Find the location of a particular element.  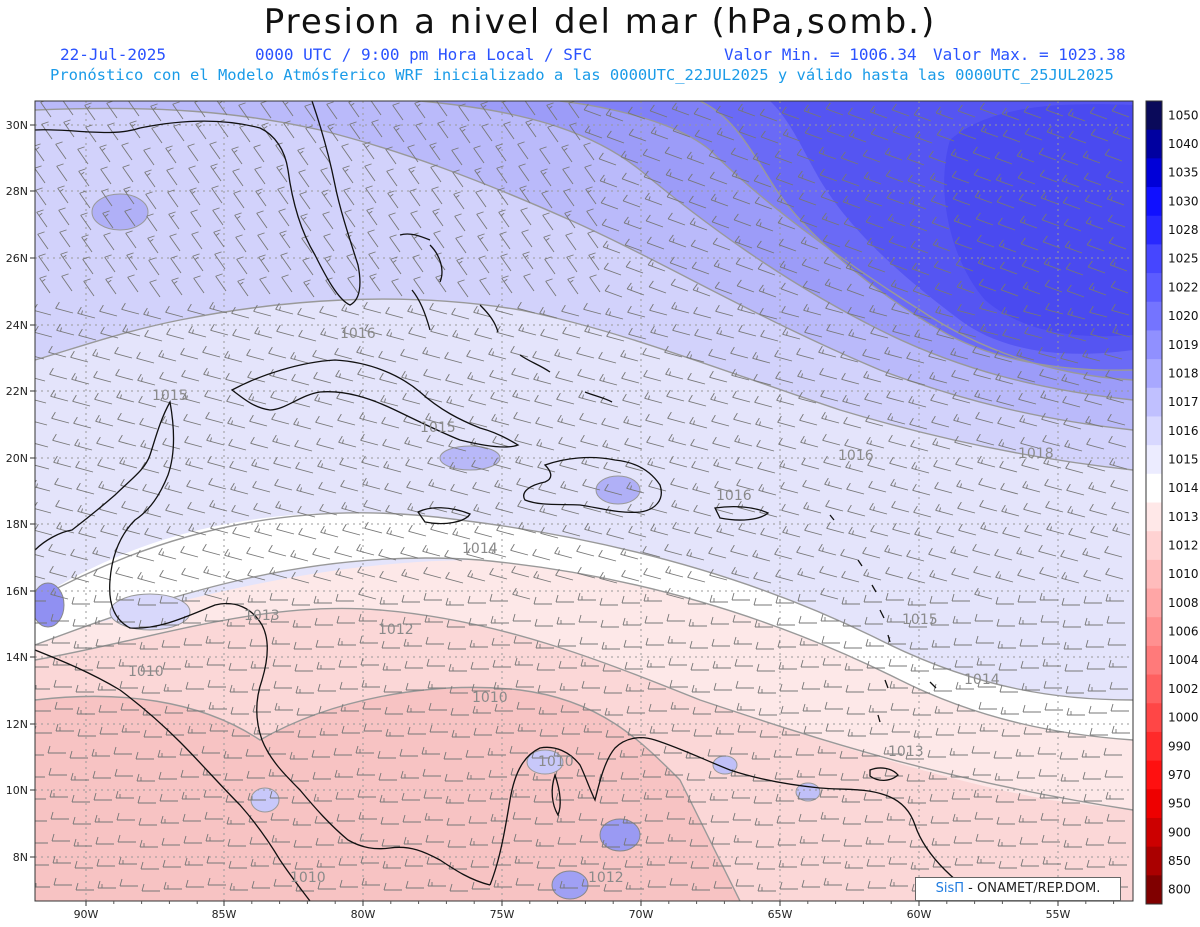

isobar-label: 1013 is located at coordinates (262, 616).